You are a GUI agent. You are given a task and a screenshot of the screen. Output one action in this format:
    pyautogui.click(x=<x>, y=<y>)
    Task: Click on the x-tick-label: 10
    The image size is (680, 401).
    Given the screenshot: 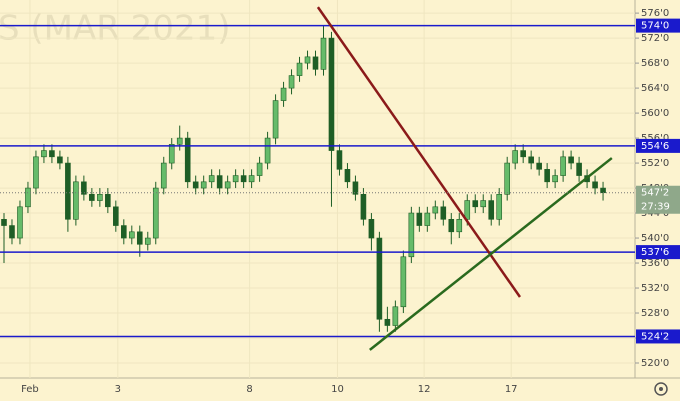 What is the action you would take?
    pyautogui.click(x=337, y=389)
    